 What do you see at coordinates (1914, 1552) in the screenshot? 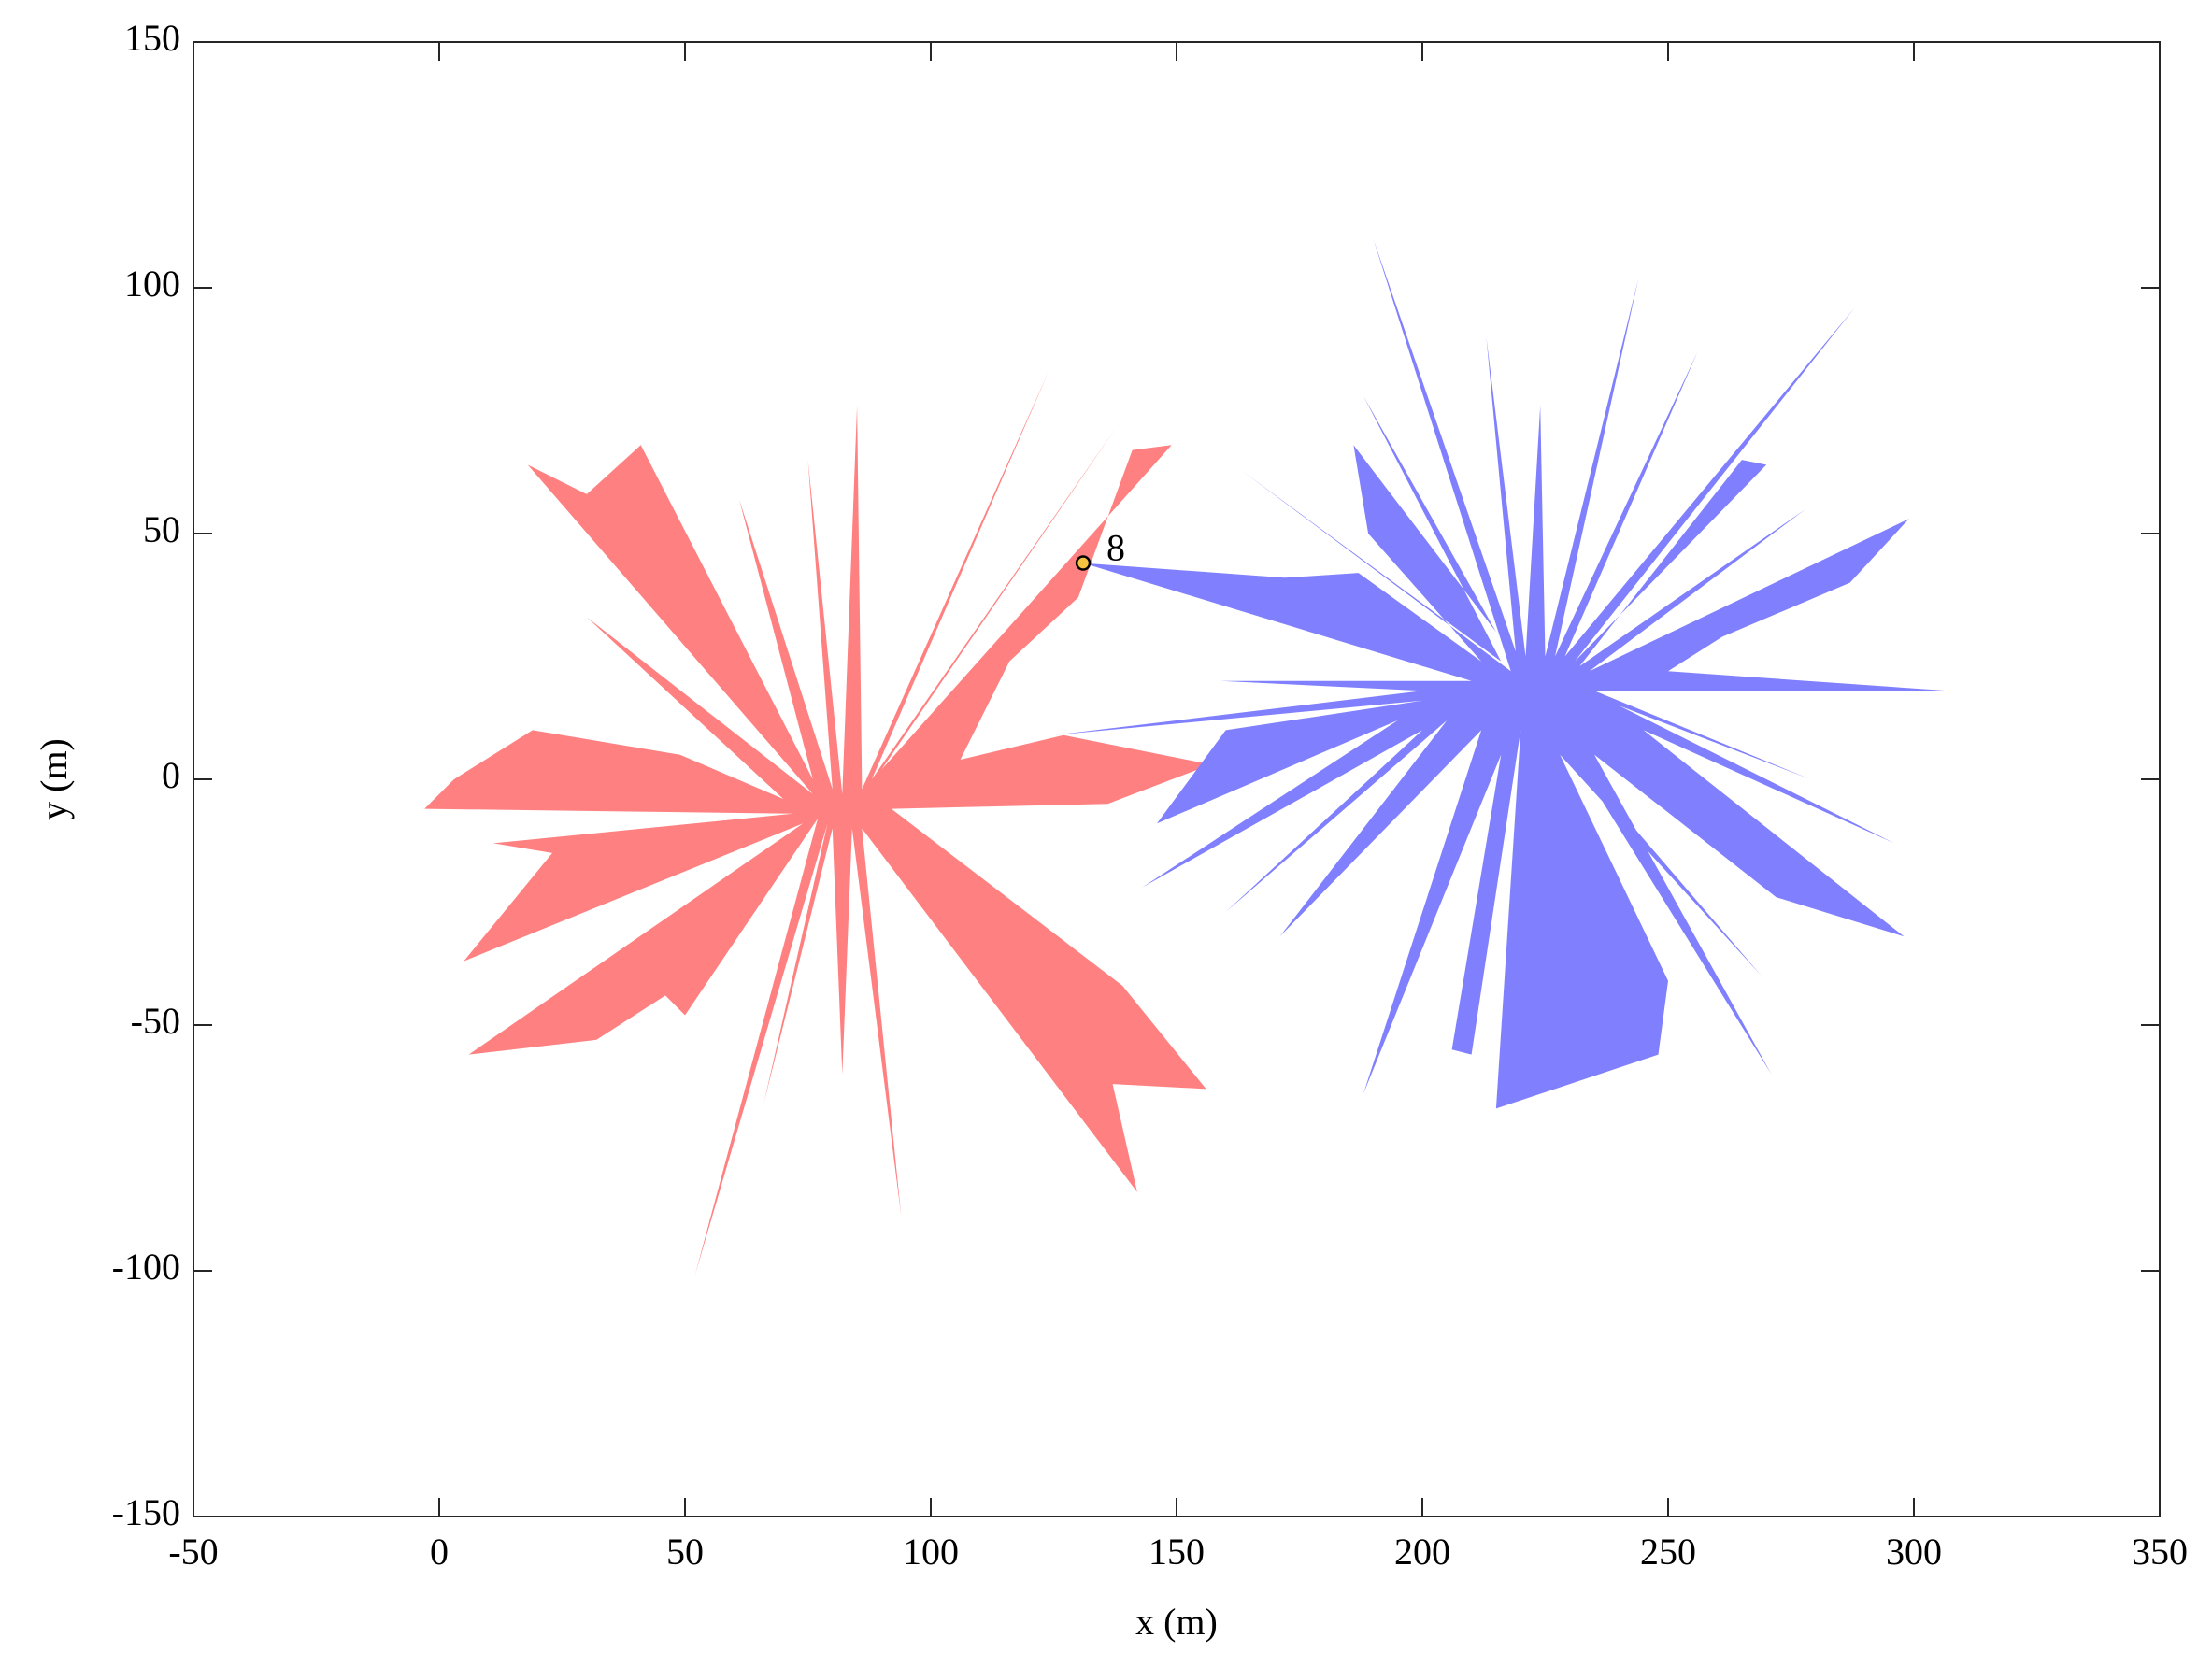
I see `x-tick-label: 300` at bounding box center [1914, 1552].